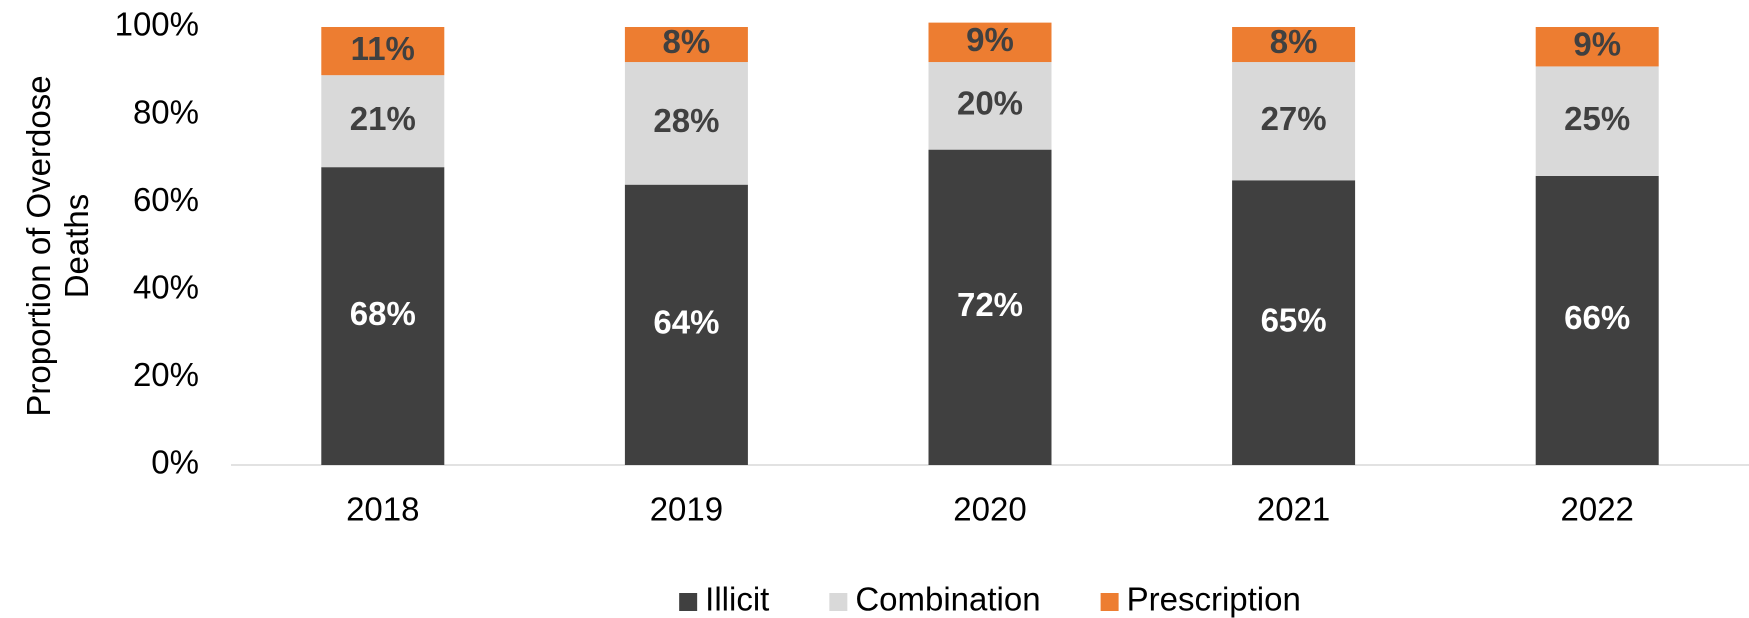  I want to click on x-tick-label: 2022, so click(1596, 509).